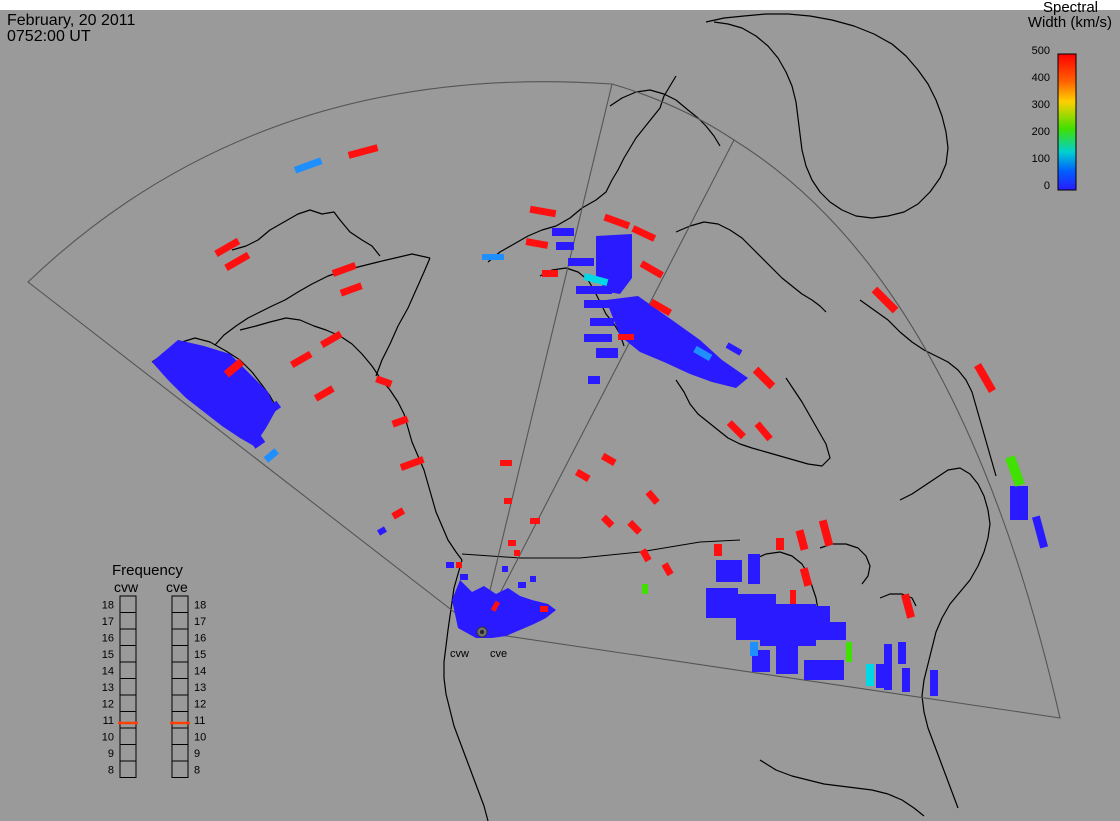 This screenshot has height=821, width=1120. Describe the element at coordinates (306, 233) in the screenshot. I see `alaska-interior-coast` at that location.